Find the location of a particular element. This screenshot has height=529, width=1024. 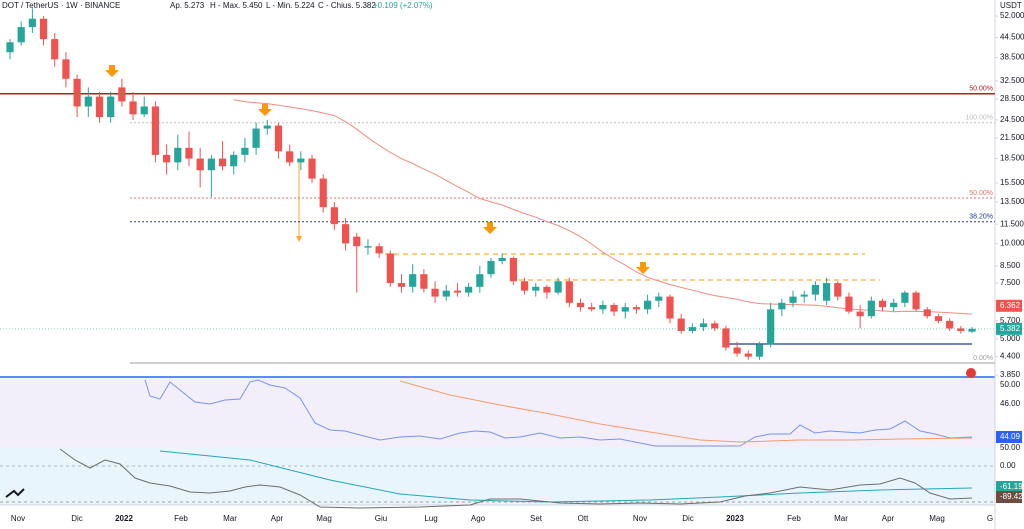

currency: USDT is located at coordinates (1011, 5).